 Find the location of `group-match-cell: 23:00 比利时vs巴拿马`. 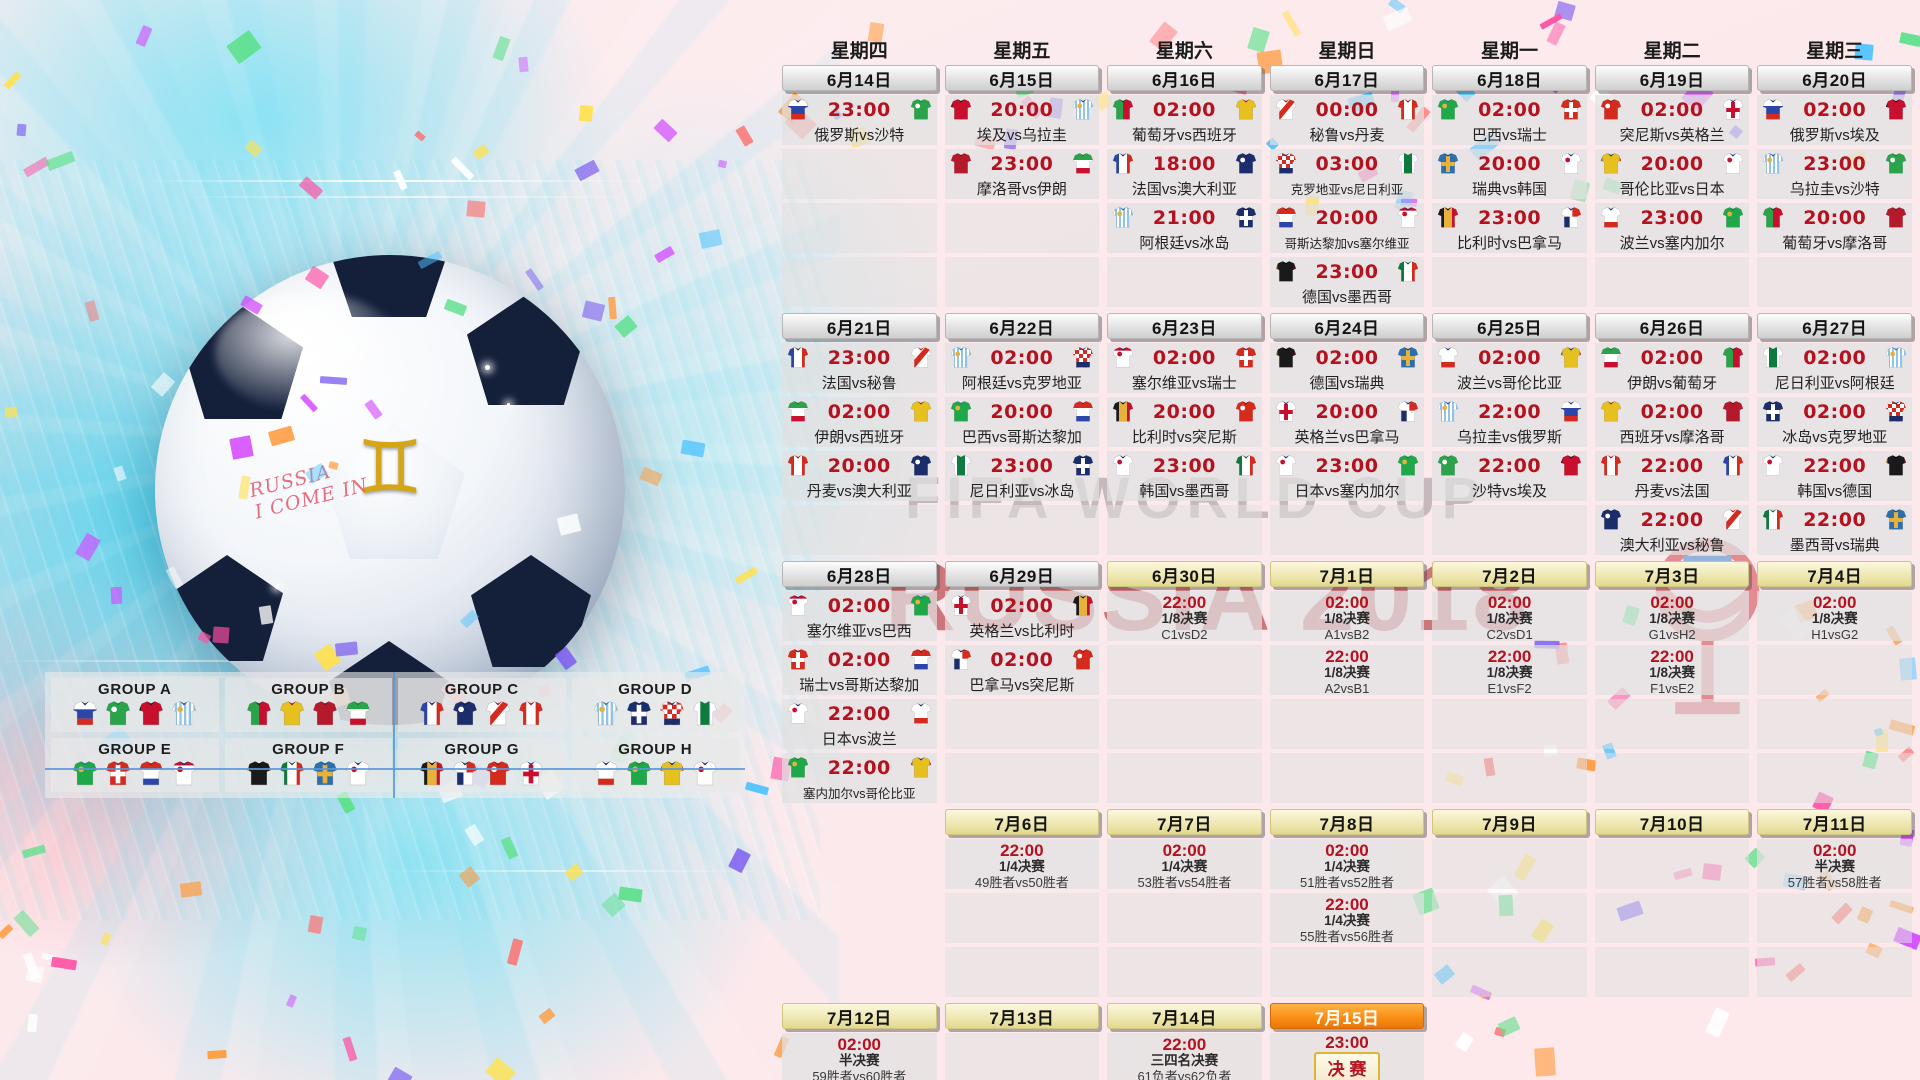

group-match-cell: 23:00 比利时vs巴拿马 is located at coordinates (1509, 228).